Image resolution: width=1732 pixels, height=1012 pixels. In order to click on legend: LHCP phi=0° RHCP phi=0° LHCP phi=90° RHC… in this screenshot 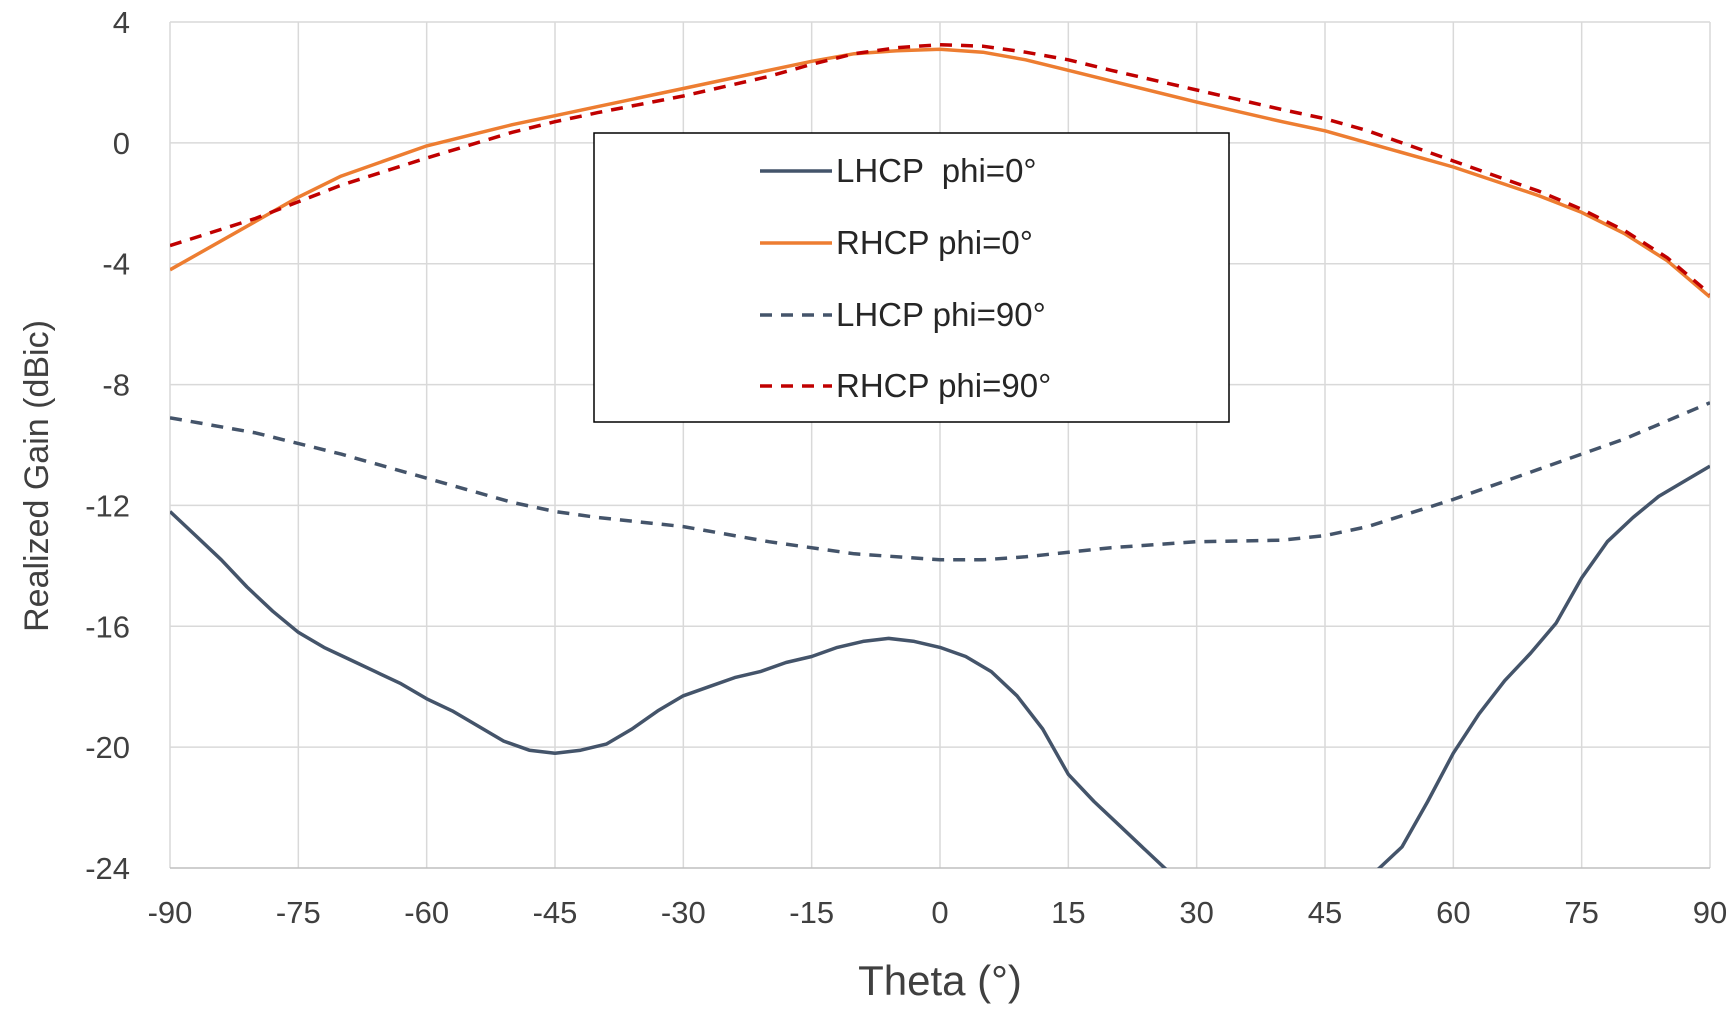, I will do `click(911, 277)`.